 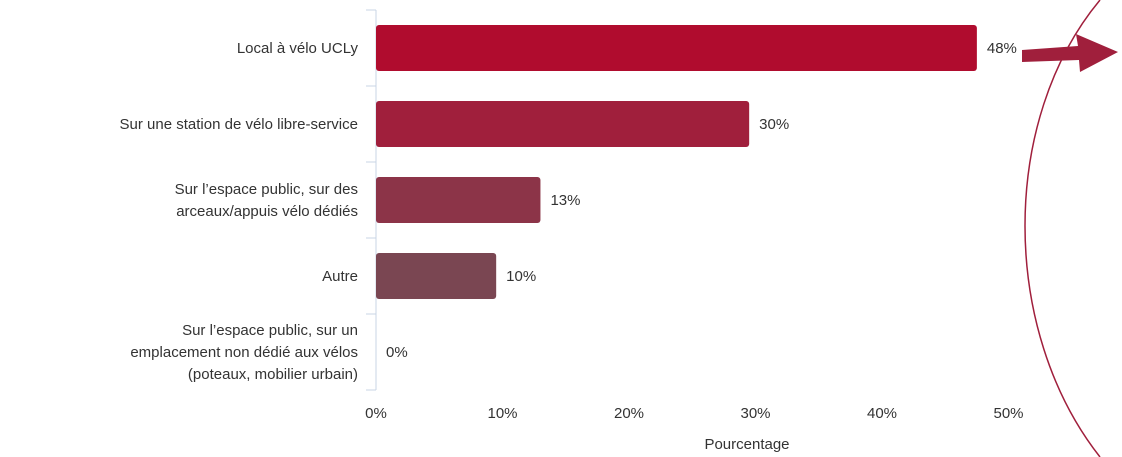 What do you see at coordinates (774, 124) in the screenshot?
I see `data-label: 30%` at bounding box center [774, 124].